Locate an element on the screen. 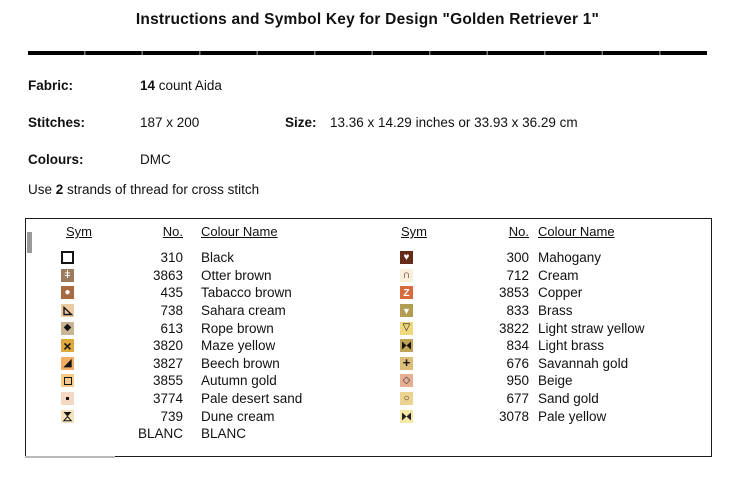 Image resolution: width=735 pixels, height=479 pixels. symbol-cell: × is located at coordinates (68, 346).